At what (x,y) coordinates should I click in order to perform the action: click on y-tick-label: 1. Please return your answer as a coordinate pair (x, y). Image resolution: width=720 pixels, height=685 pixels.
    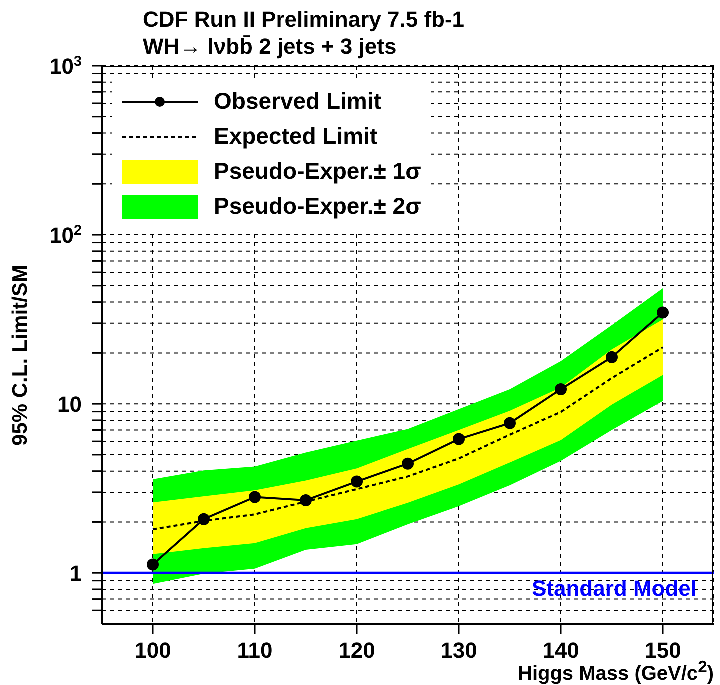
    Looking at the image, I should click on (76, 573).